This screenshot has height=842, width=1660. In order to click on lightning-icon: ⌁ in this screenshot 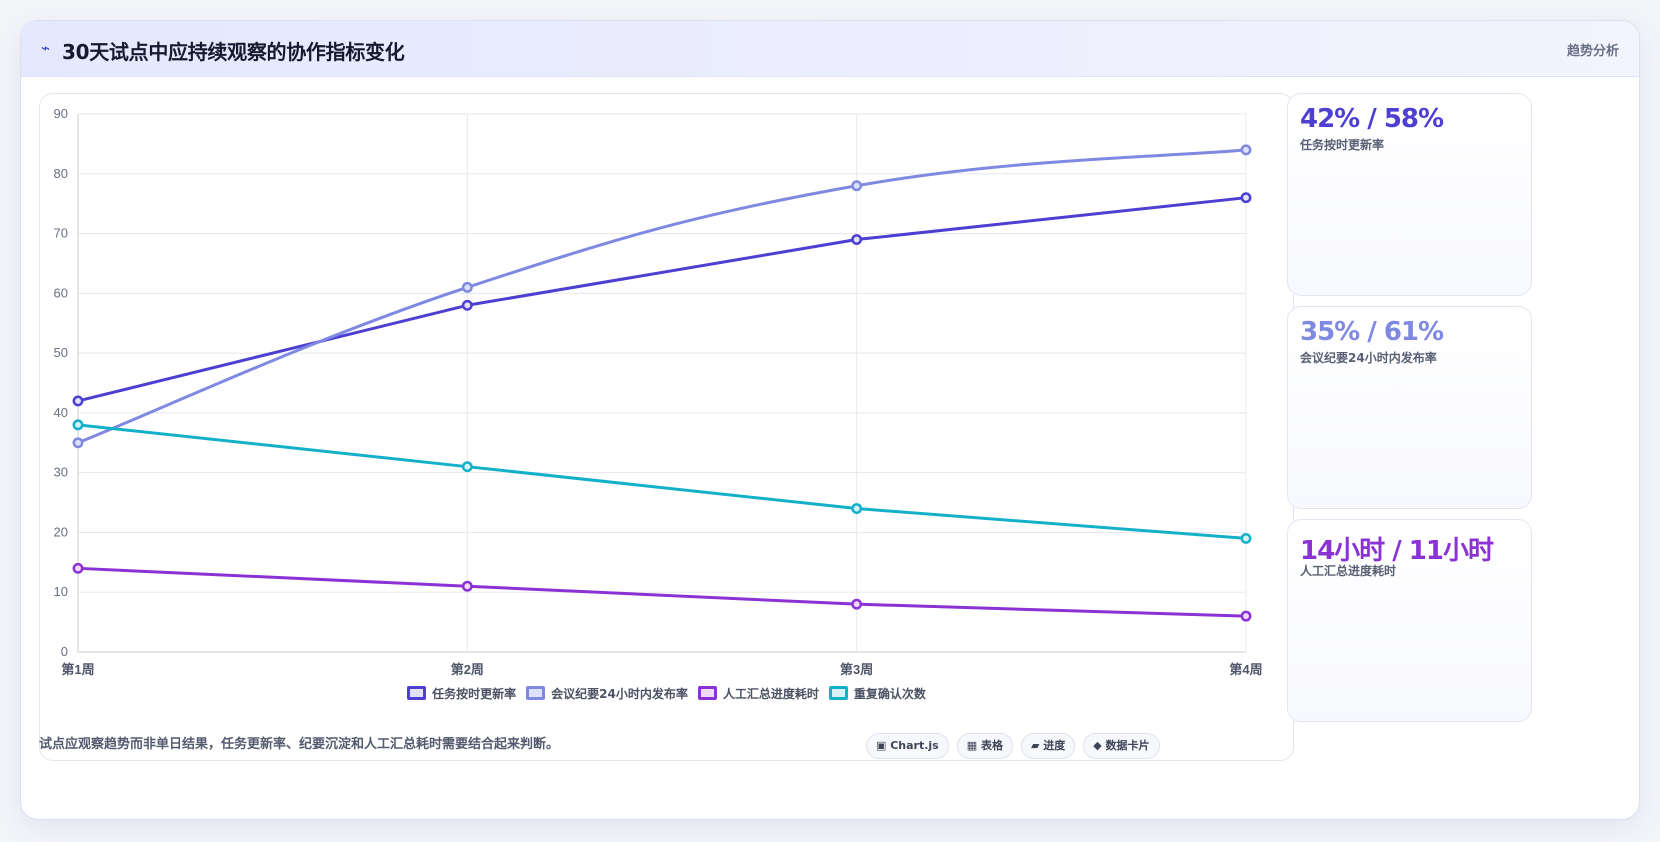, I will do `click(46, 48)`.